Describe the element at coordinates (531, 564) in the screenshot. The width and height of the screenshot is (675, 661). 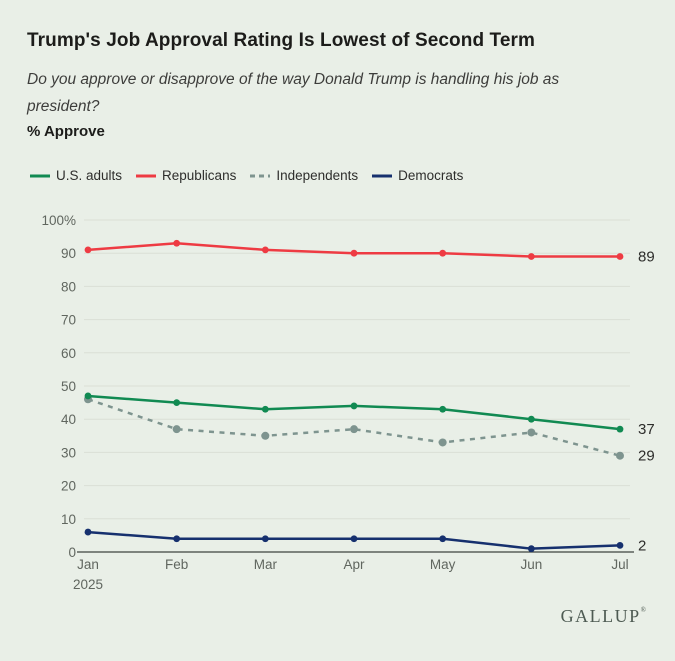
I see `x-tick-label: Jun` at that location.